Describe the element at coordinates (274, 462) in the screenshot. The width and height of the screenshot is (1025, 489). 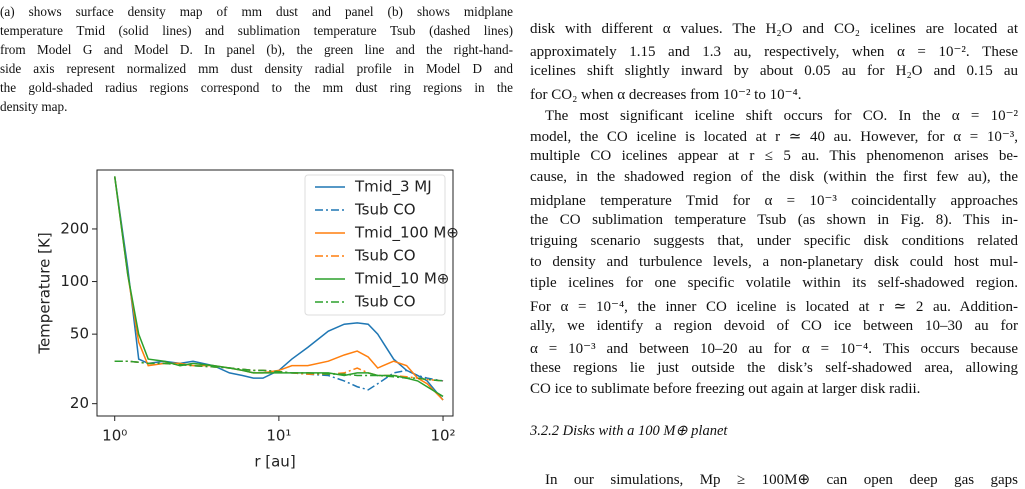
I see `x-axis-label: r [au]` at that location.